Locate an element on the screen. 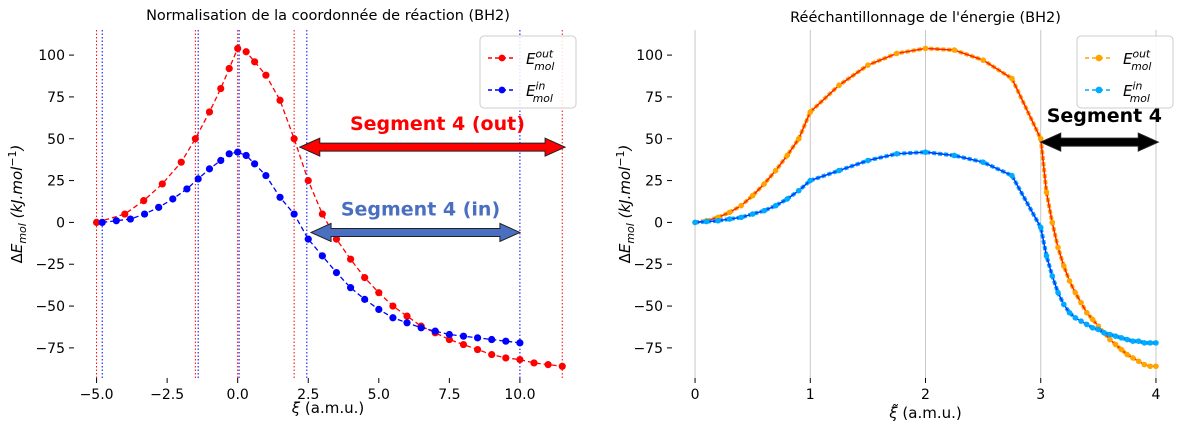 This screenshot has height=425, width=1184. x-tick-label: 1 is located at coordinates (810, 395).